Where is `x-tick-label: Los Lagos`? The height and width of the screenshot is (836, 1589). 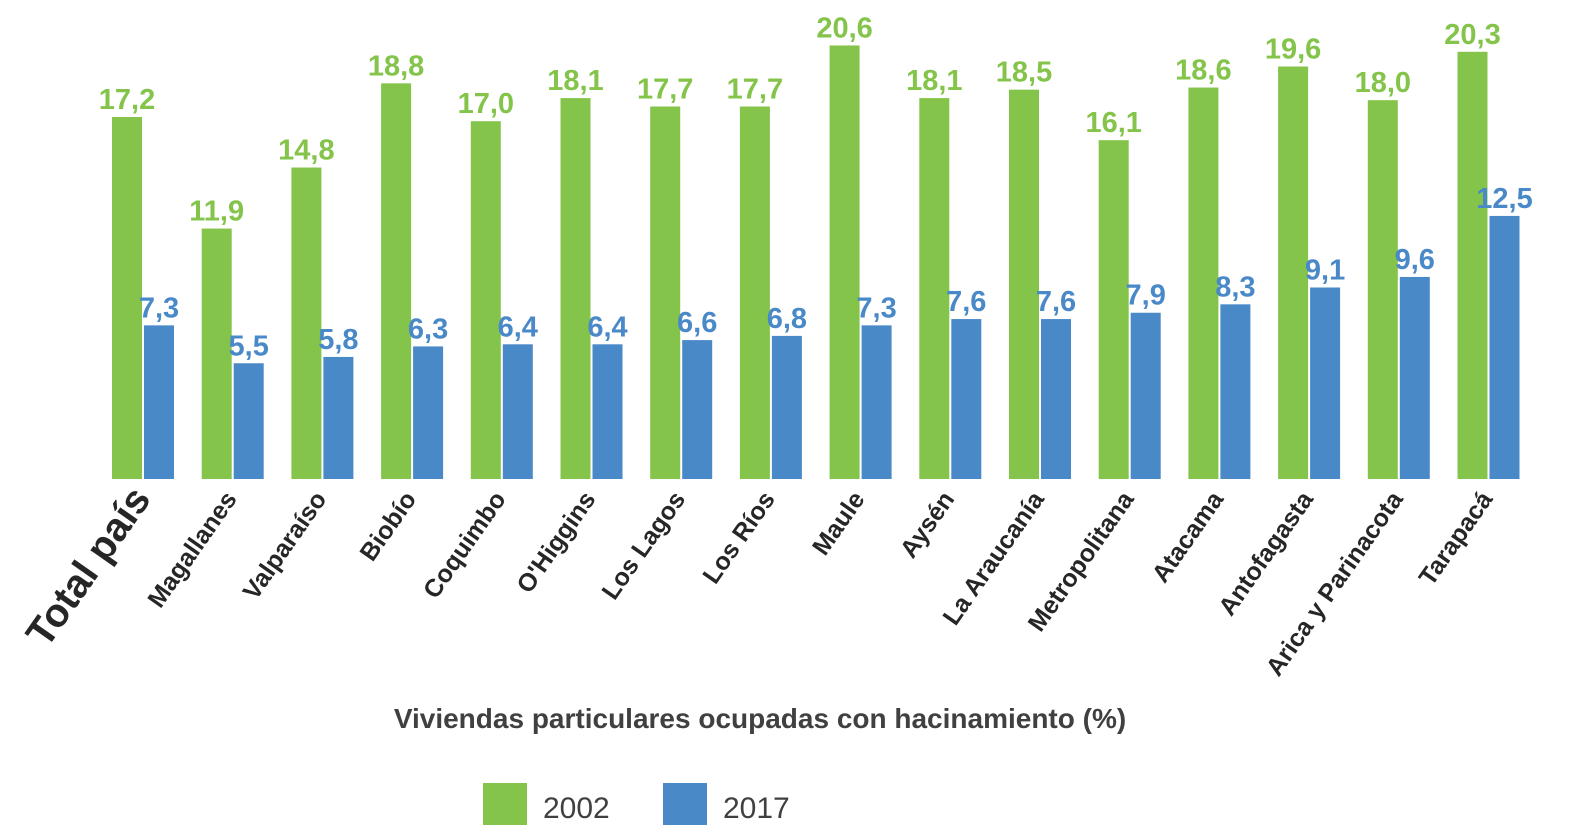 x-tick-label: Los Lagos is located at coordinates (643, 545).